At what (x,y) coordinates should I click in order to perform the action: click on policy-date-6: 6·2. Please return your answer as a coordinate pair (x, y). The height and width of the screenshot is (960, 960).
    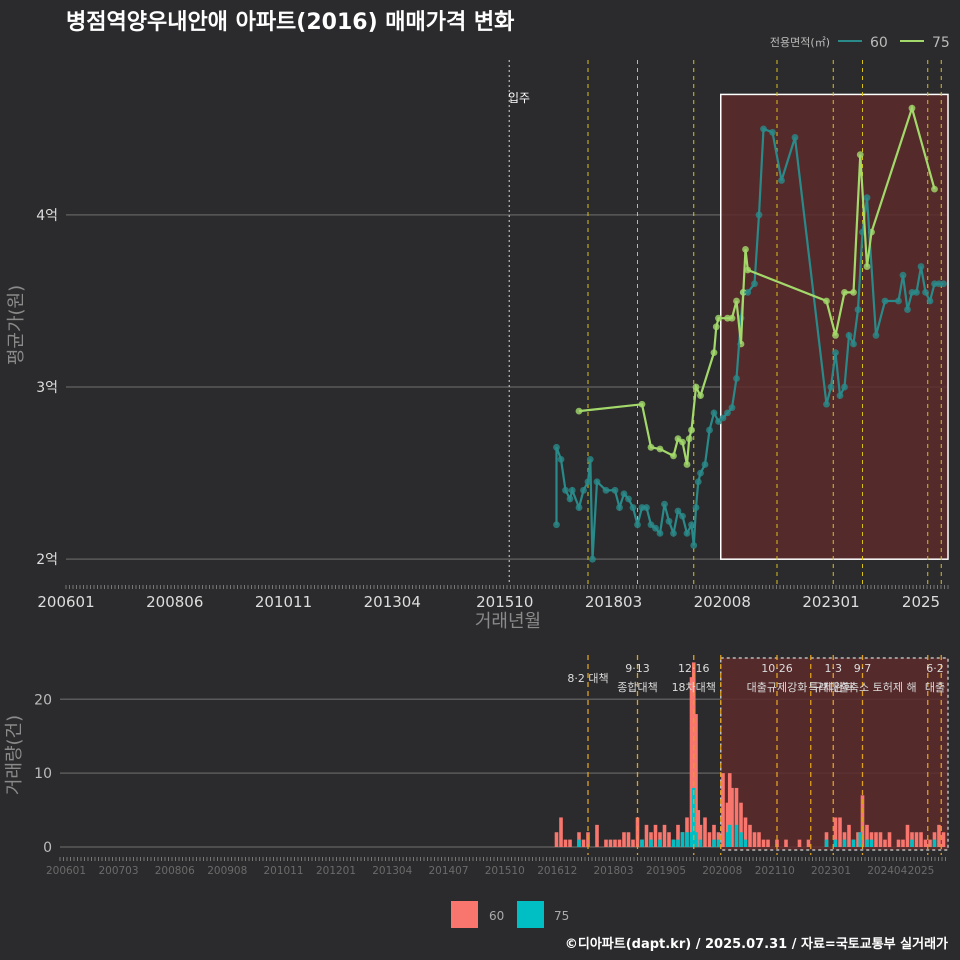
    Looking at the image, I should click on (935, 668).